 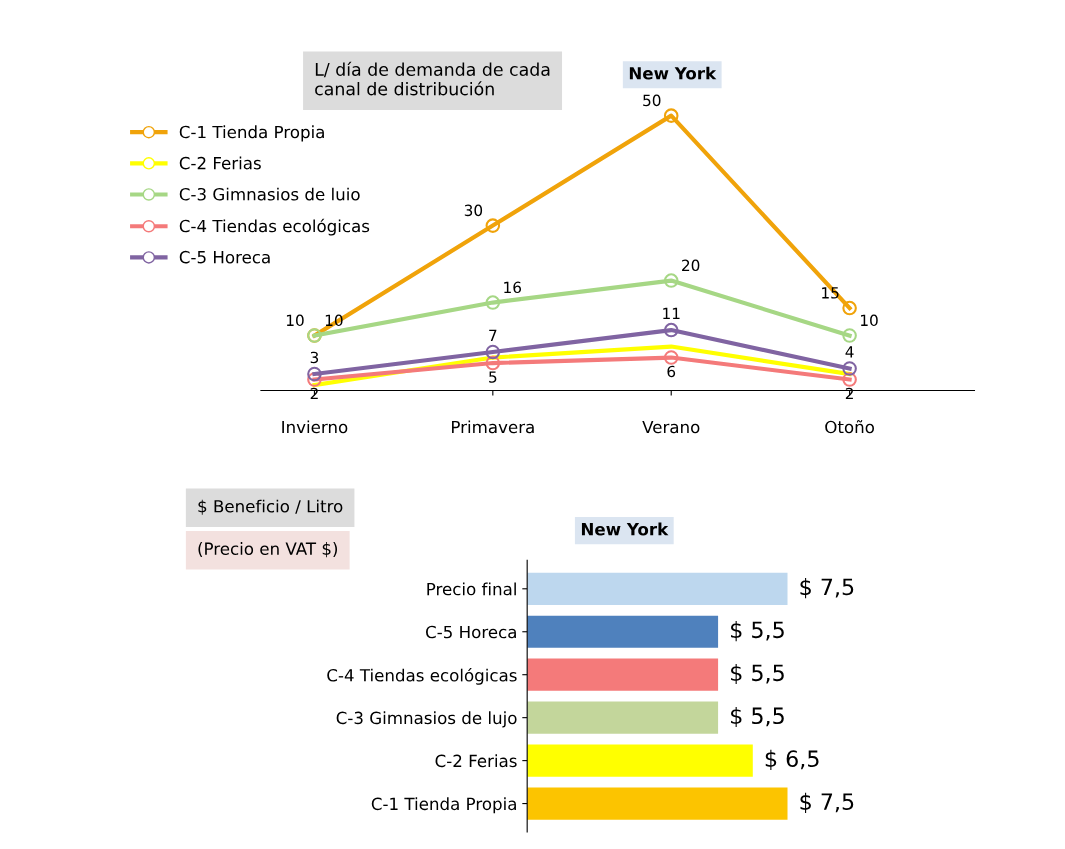 What do you see at coordinates (269, 194) in the screenshot?
I see `legend-label: C-3 Gimnasios de luio` at bounding box center [269, 194].